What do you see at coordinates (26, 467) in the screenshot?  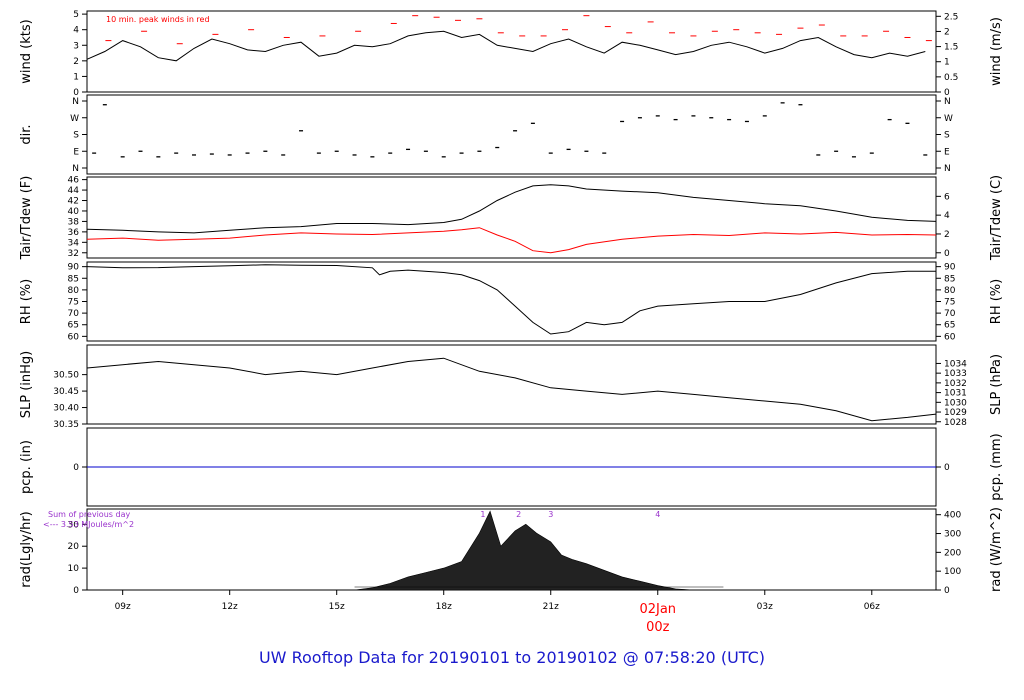 I see `precip-ylabel: pcp. (in)` at bounding box center [26, 467].